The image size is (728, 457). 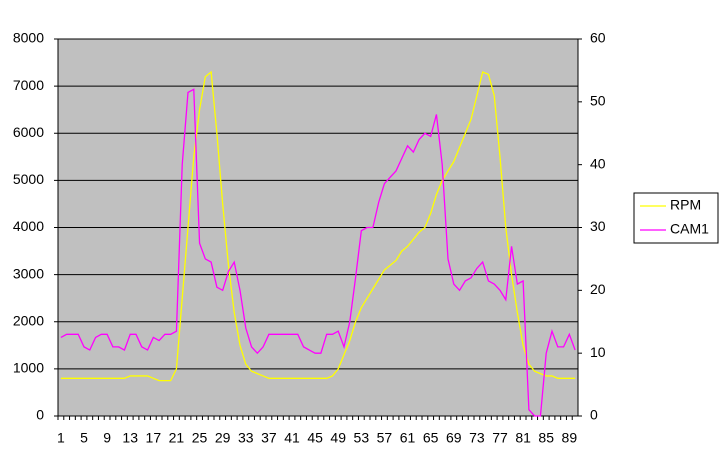 What do you see at coordinates (570, 438) in the screenshot?
I see `x-tick-label: 89` at bounding box center [570, 438].